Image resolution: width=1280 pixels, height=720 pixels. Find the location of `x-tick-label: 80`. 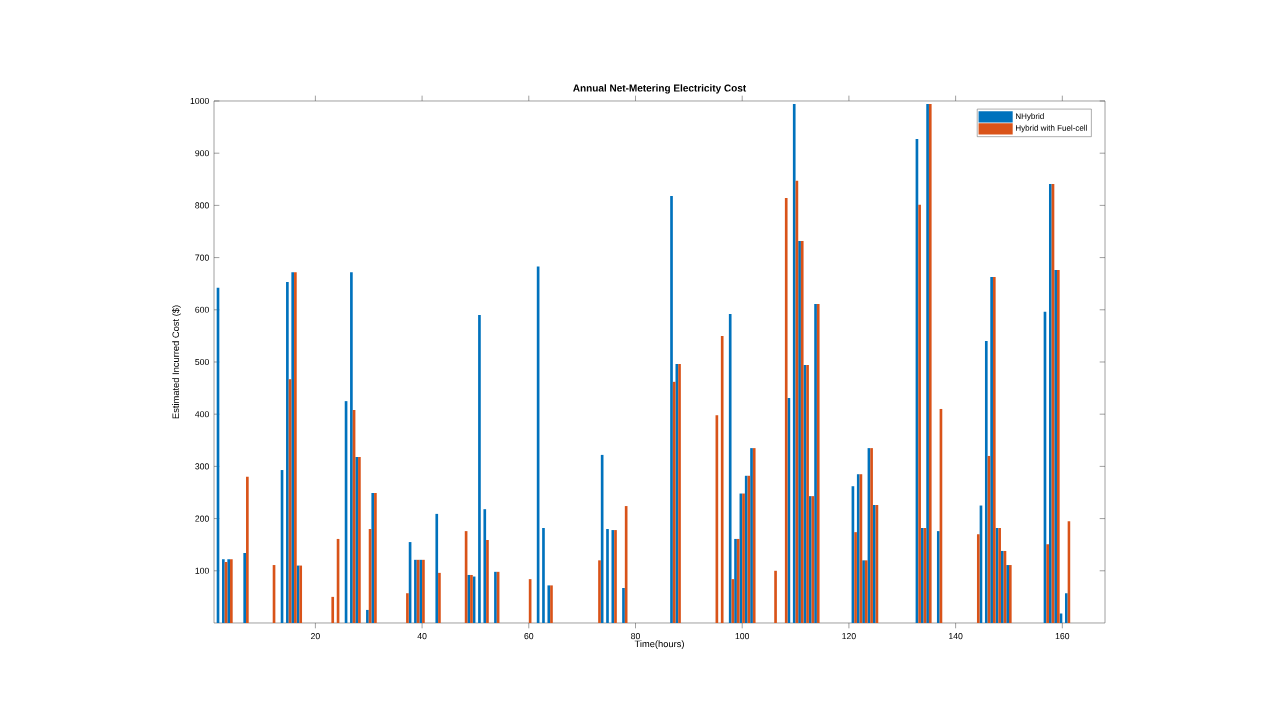

x-tick-label: 80 is located at coordinates (635, 636).